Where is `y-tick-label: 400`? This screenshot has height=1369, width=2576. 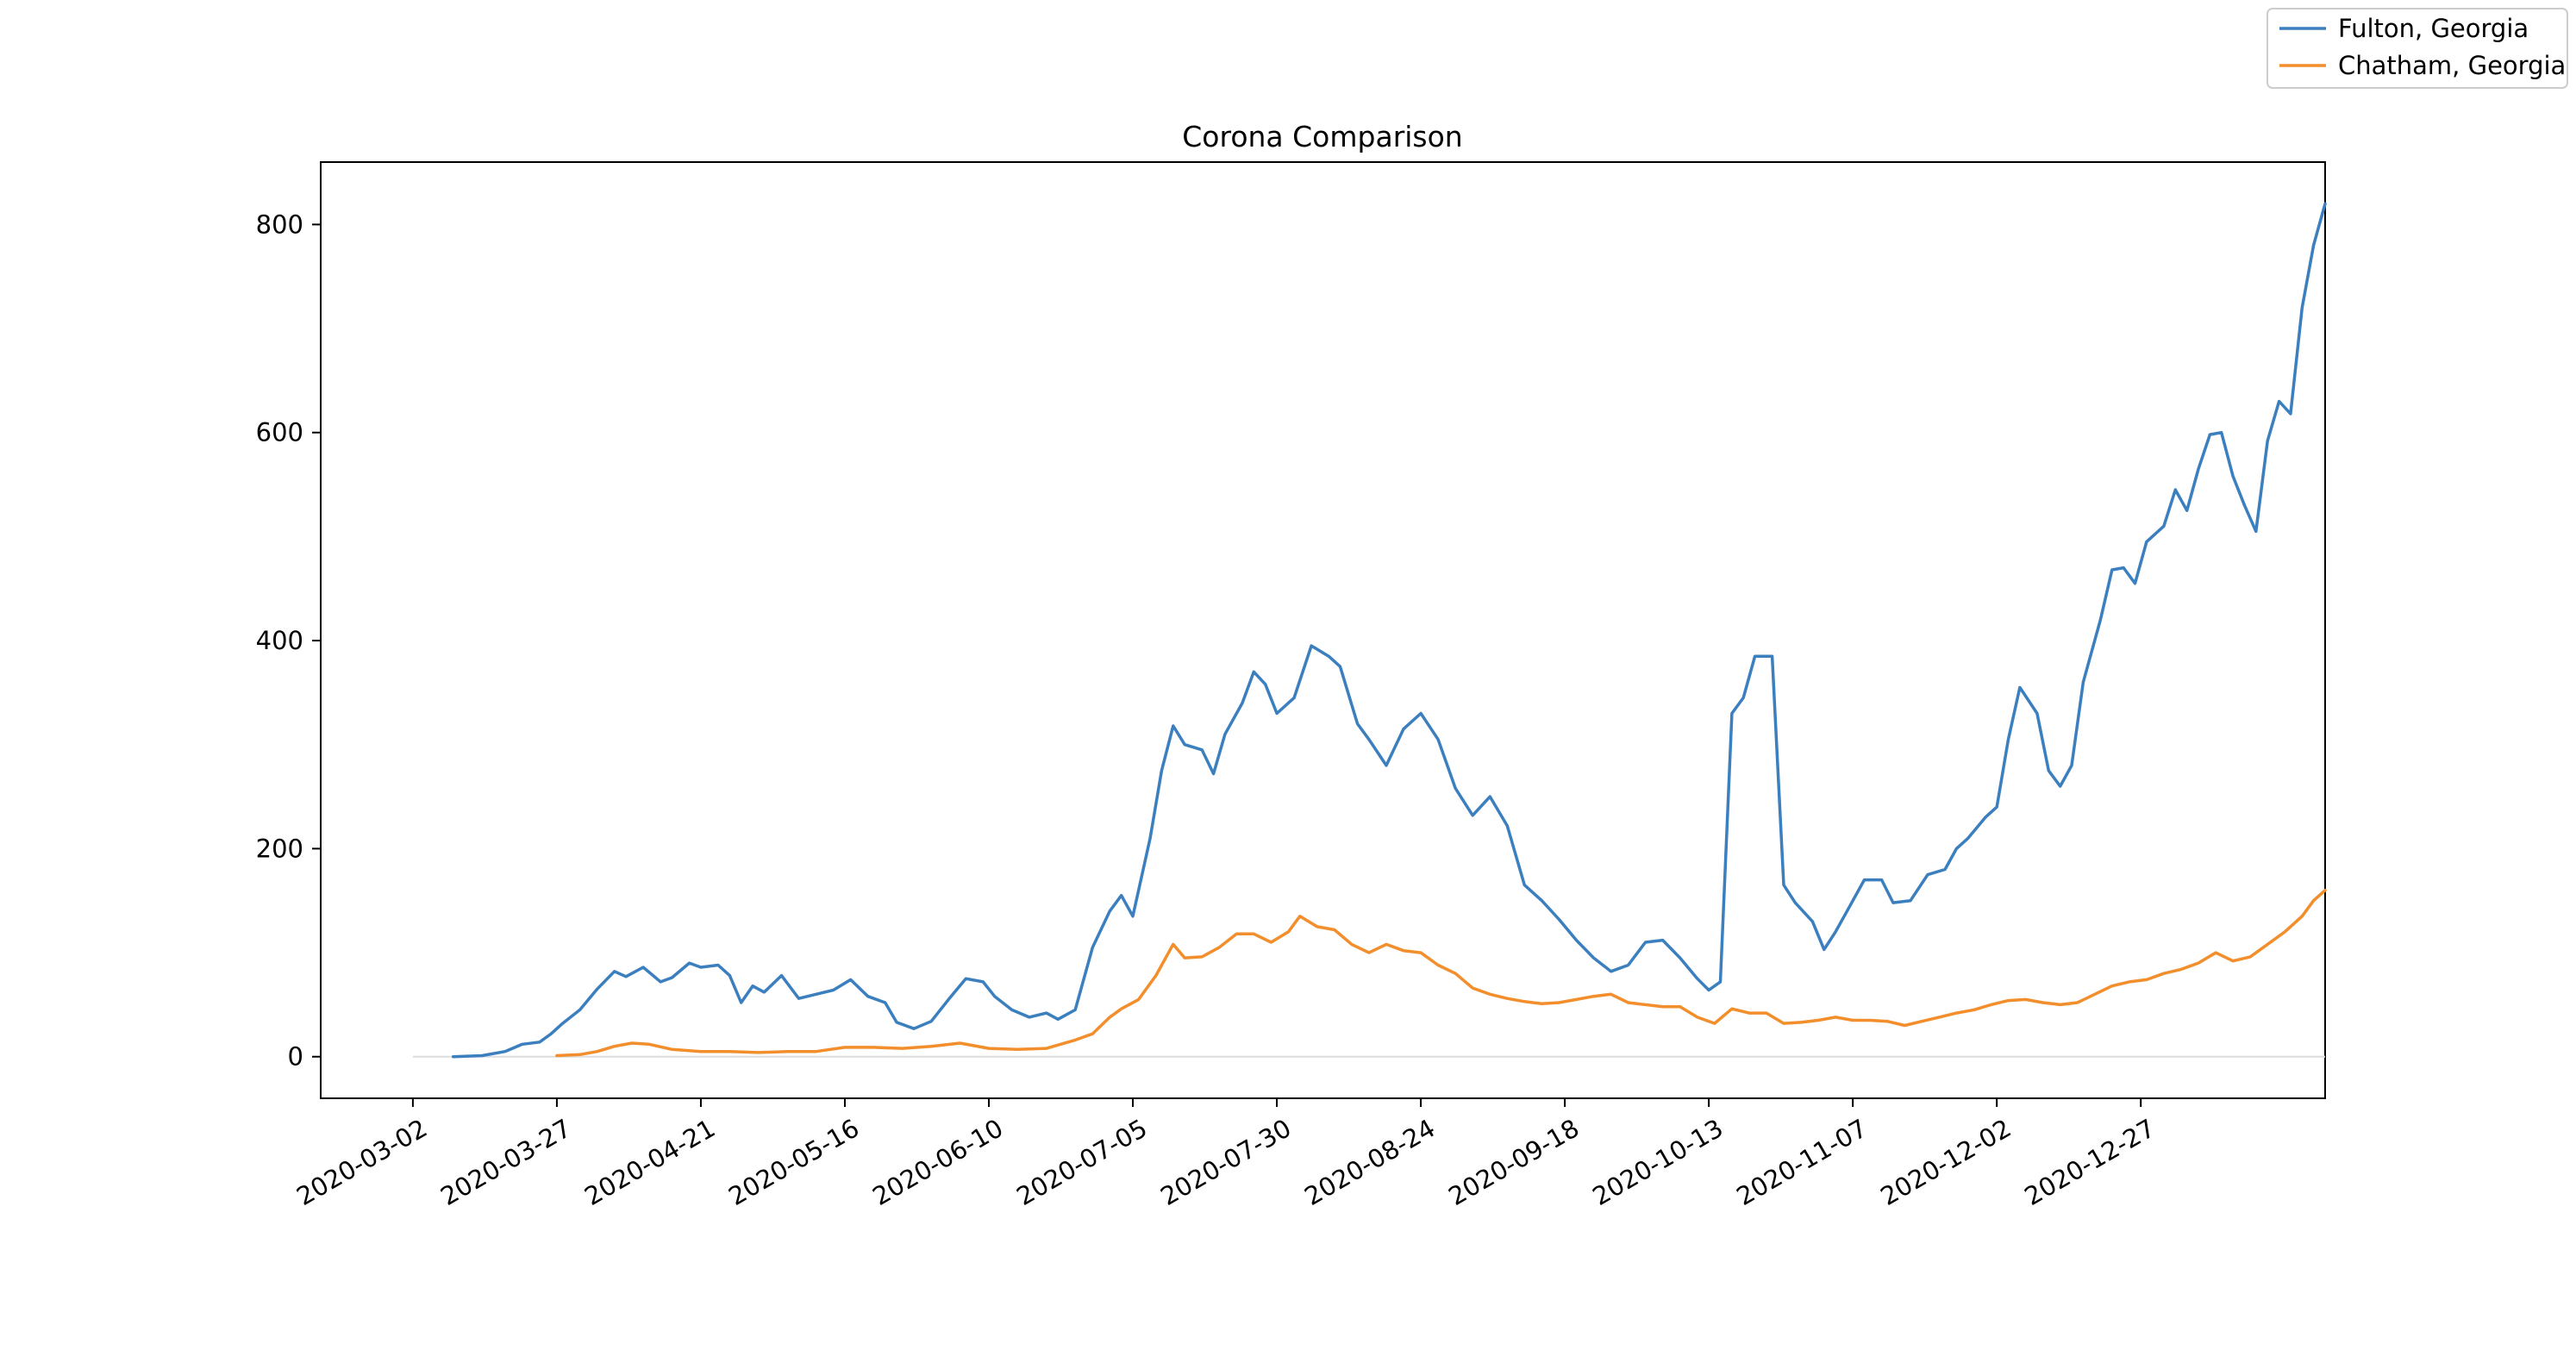
y-tick-label: 400 is located at coordinates (280, 640).